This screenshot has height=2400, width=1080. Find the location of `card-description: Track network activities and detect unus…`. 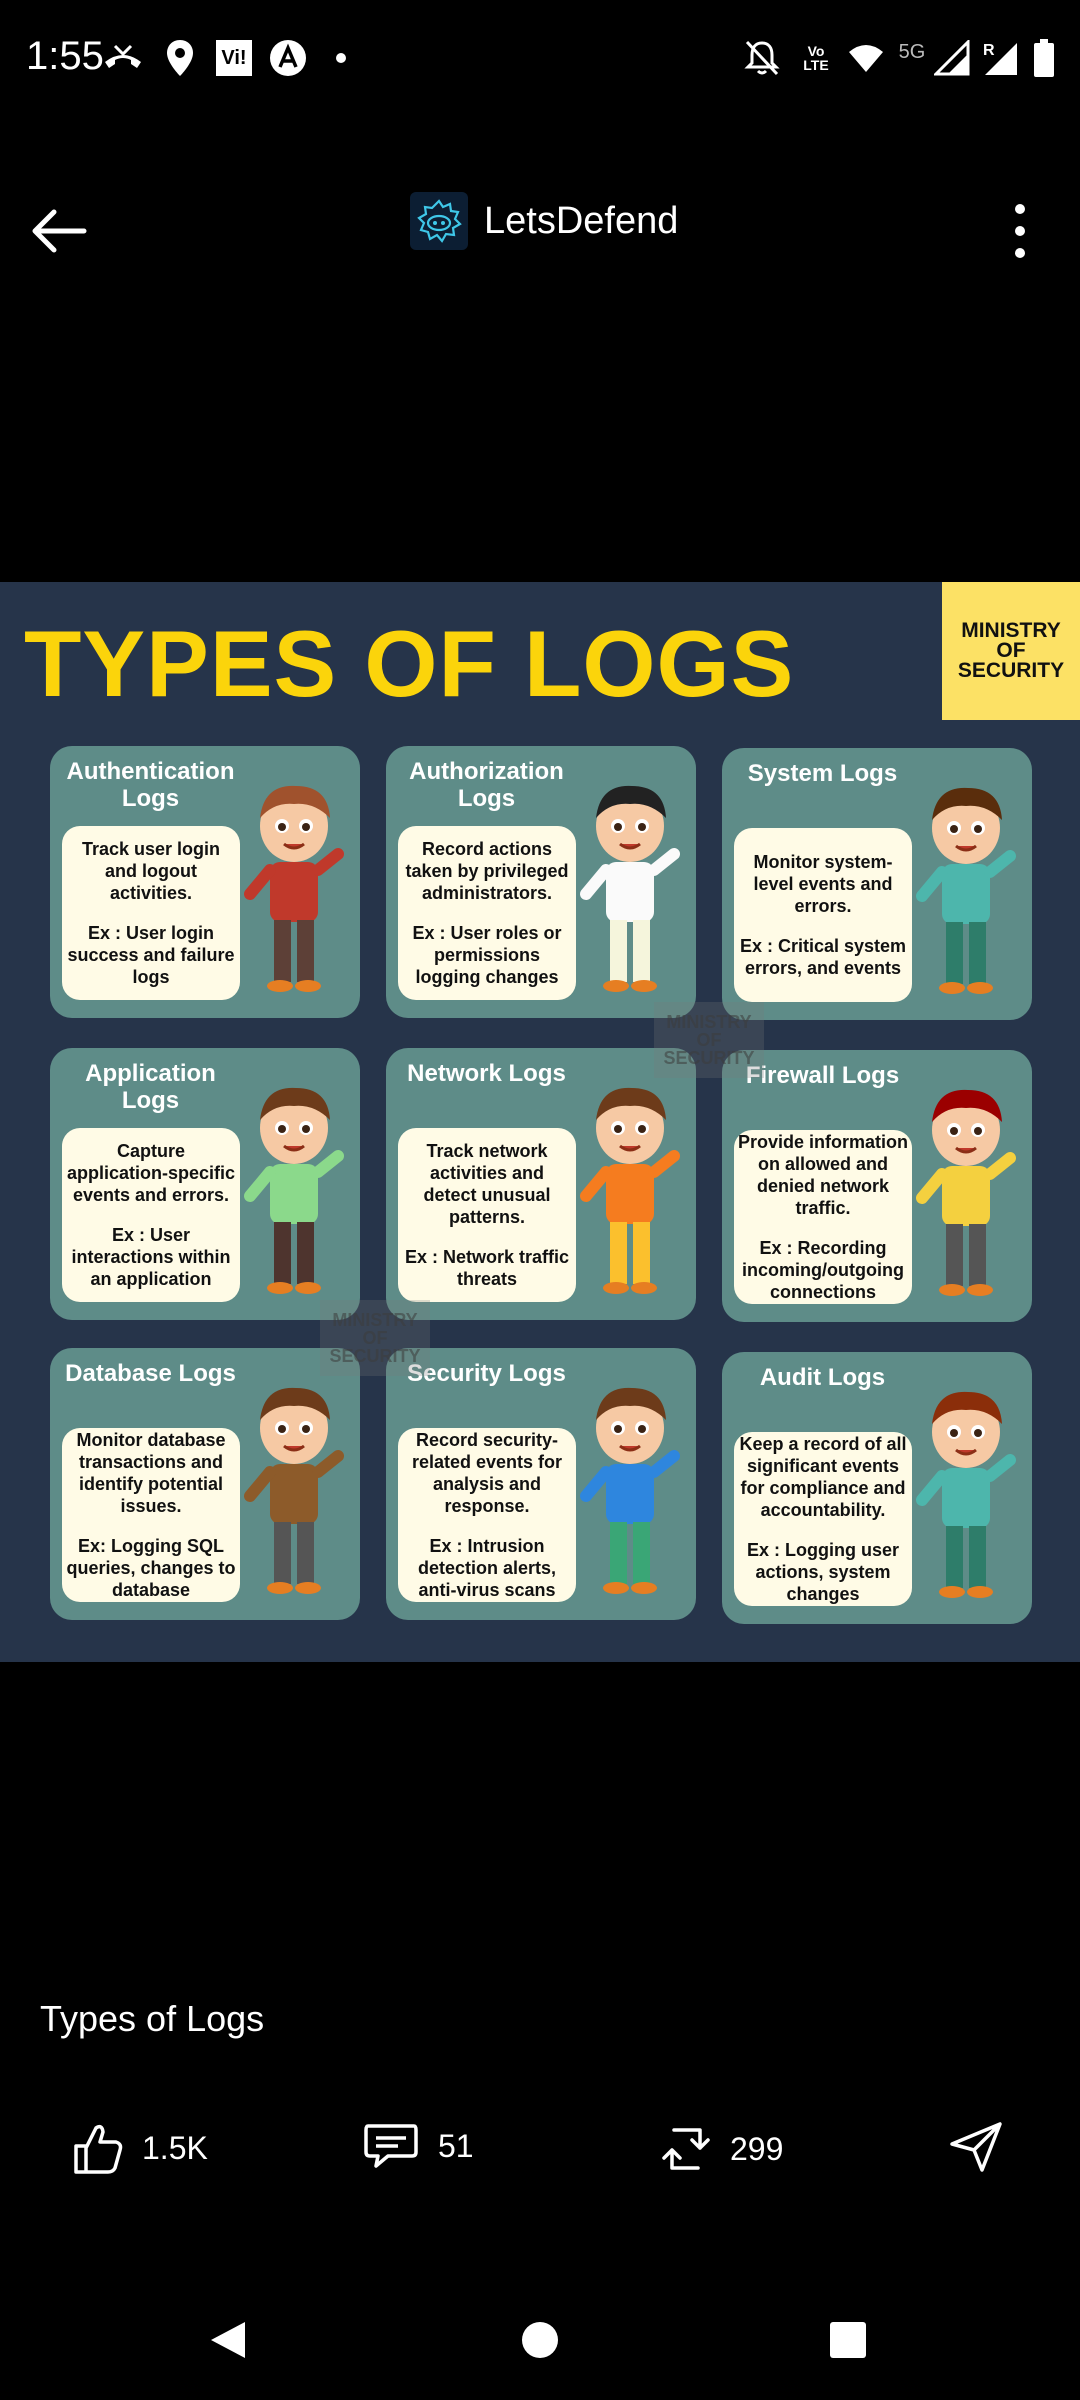

card-description: Track network activities and detect unus… is located at coordinates (487, 1215).